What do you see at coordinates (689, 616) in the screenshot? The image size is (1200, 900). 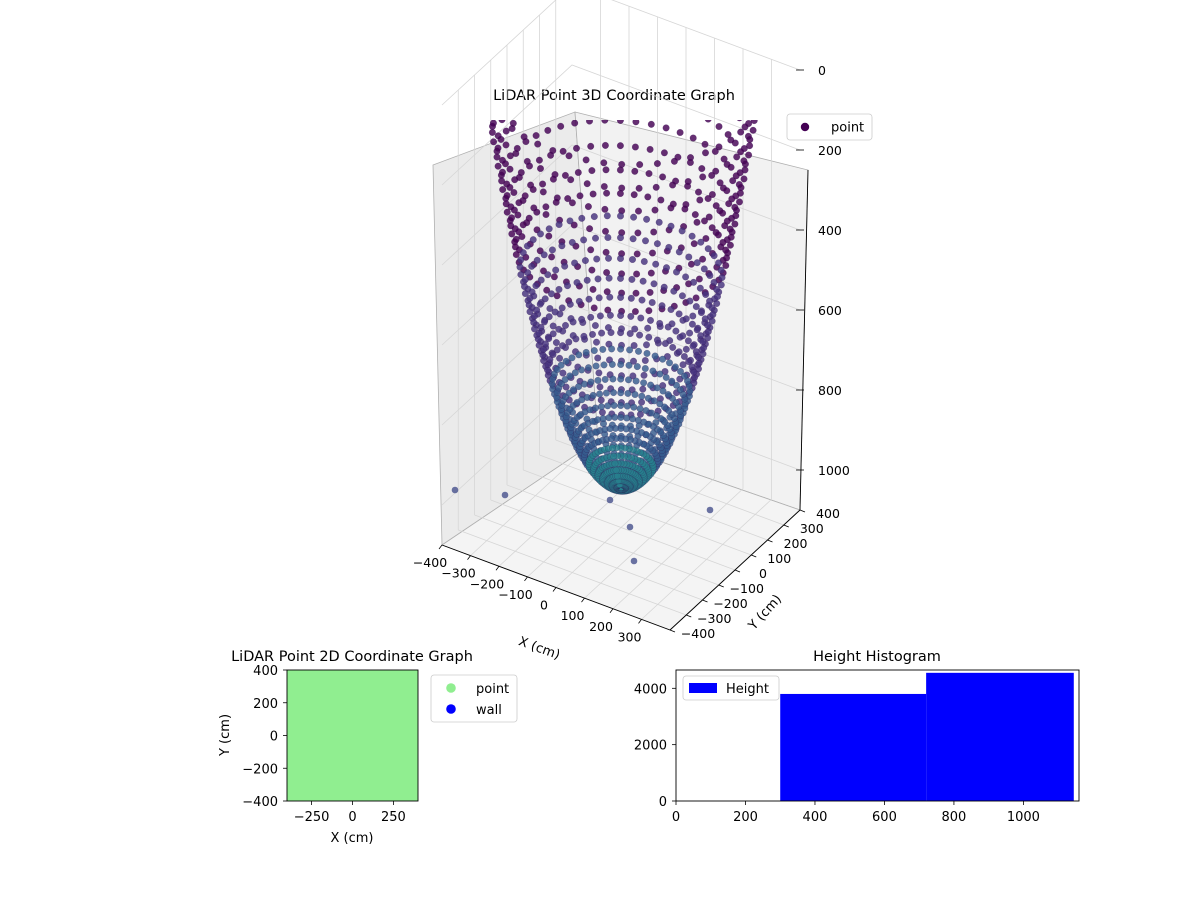 I see `y-tick-3d` at bounding box center [689, 616].